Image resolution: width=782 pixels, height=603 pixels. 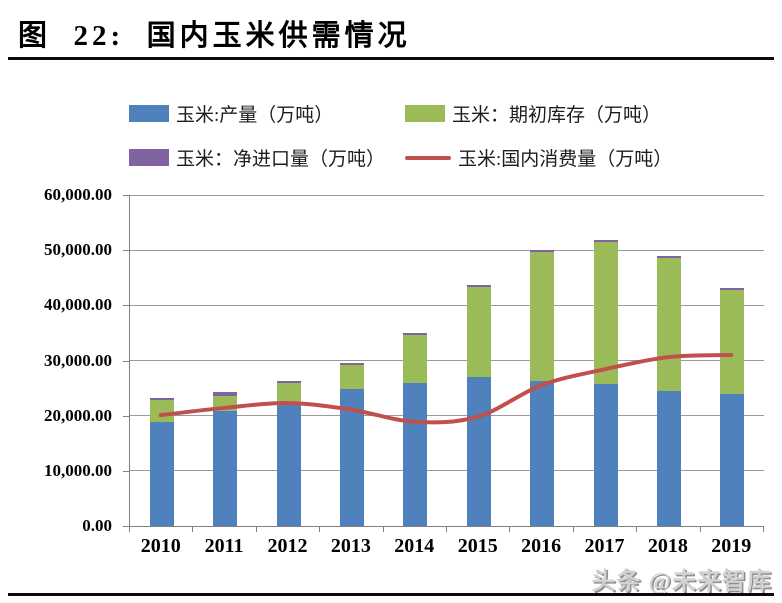 I want to click on bar-2013-beginning-inventory, so click(x=351, y=377).